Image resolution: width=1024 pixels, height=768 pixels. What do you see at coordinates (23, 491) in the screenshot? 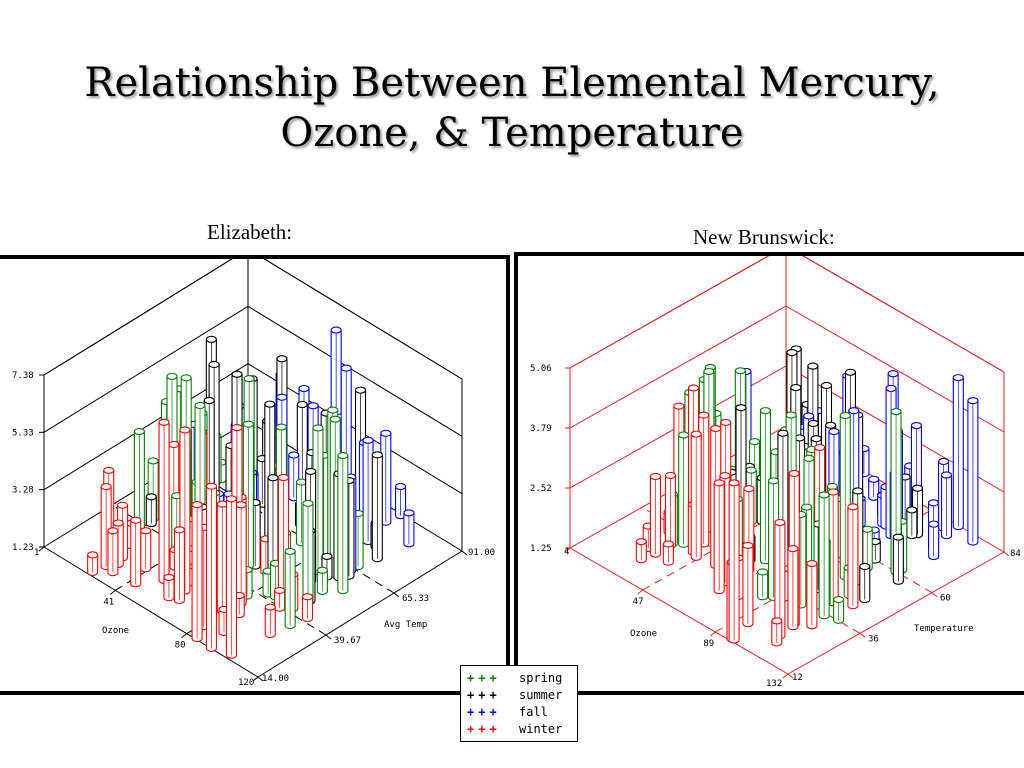
I see `z-tick-label: 3.28` at bounding box center [23, 491].